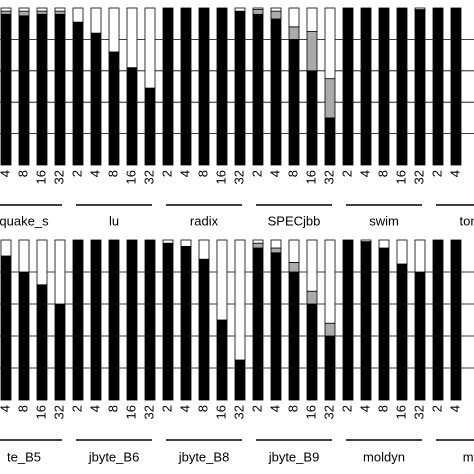  Describe the element at coordinates (114, 220) in the screenshot. I see `group-label: lu` at that location.